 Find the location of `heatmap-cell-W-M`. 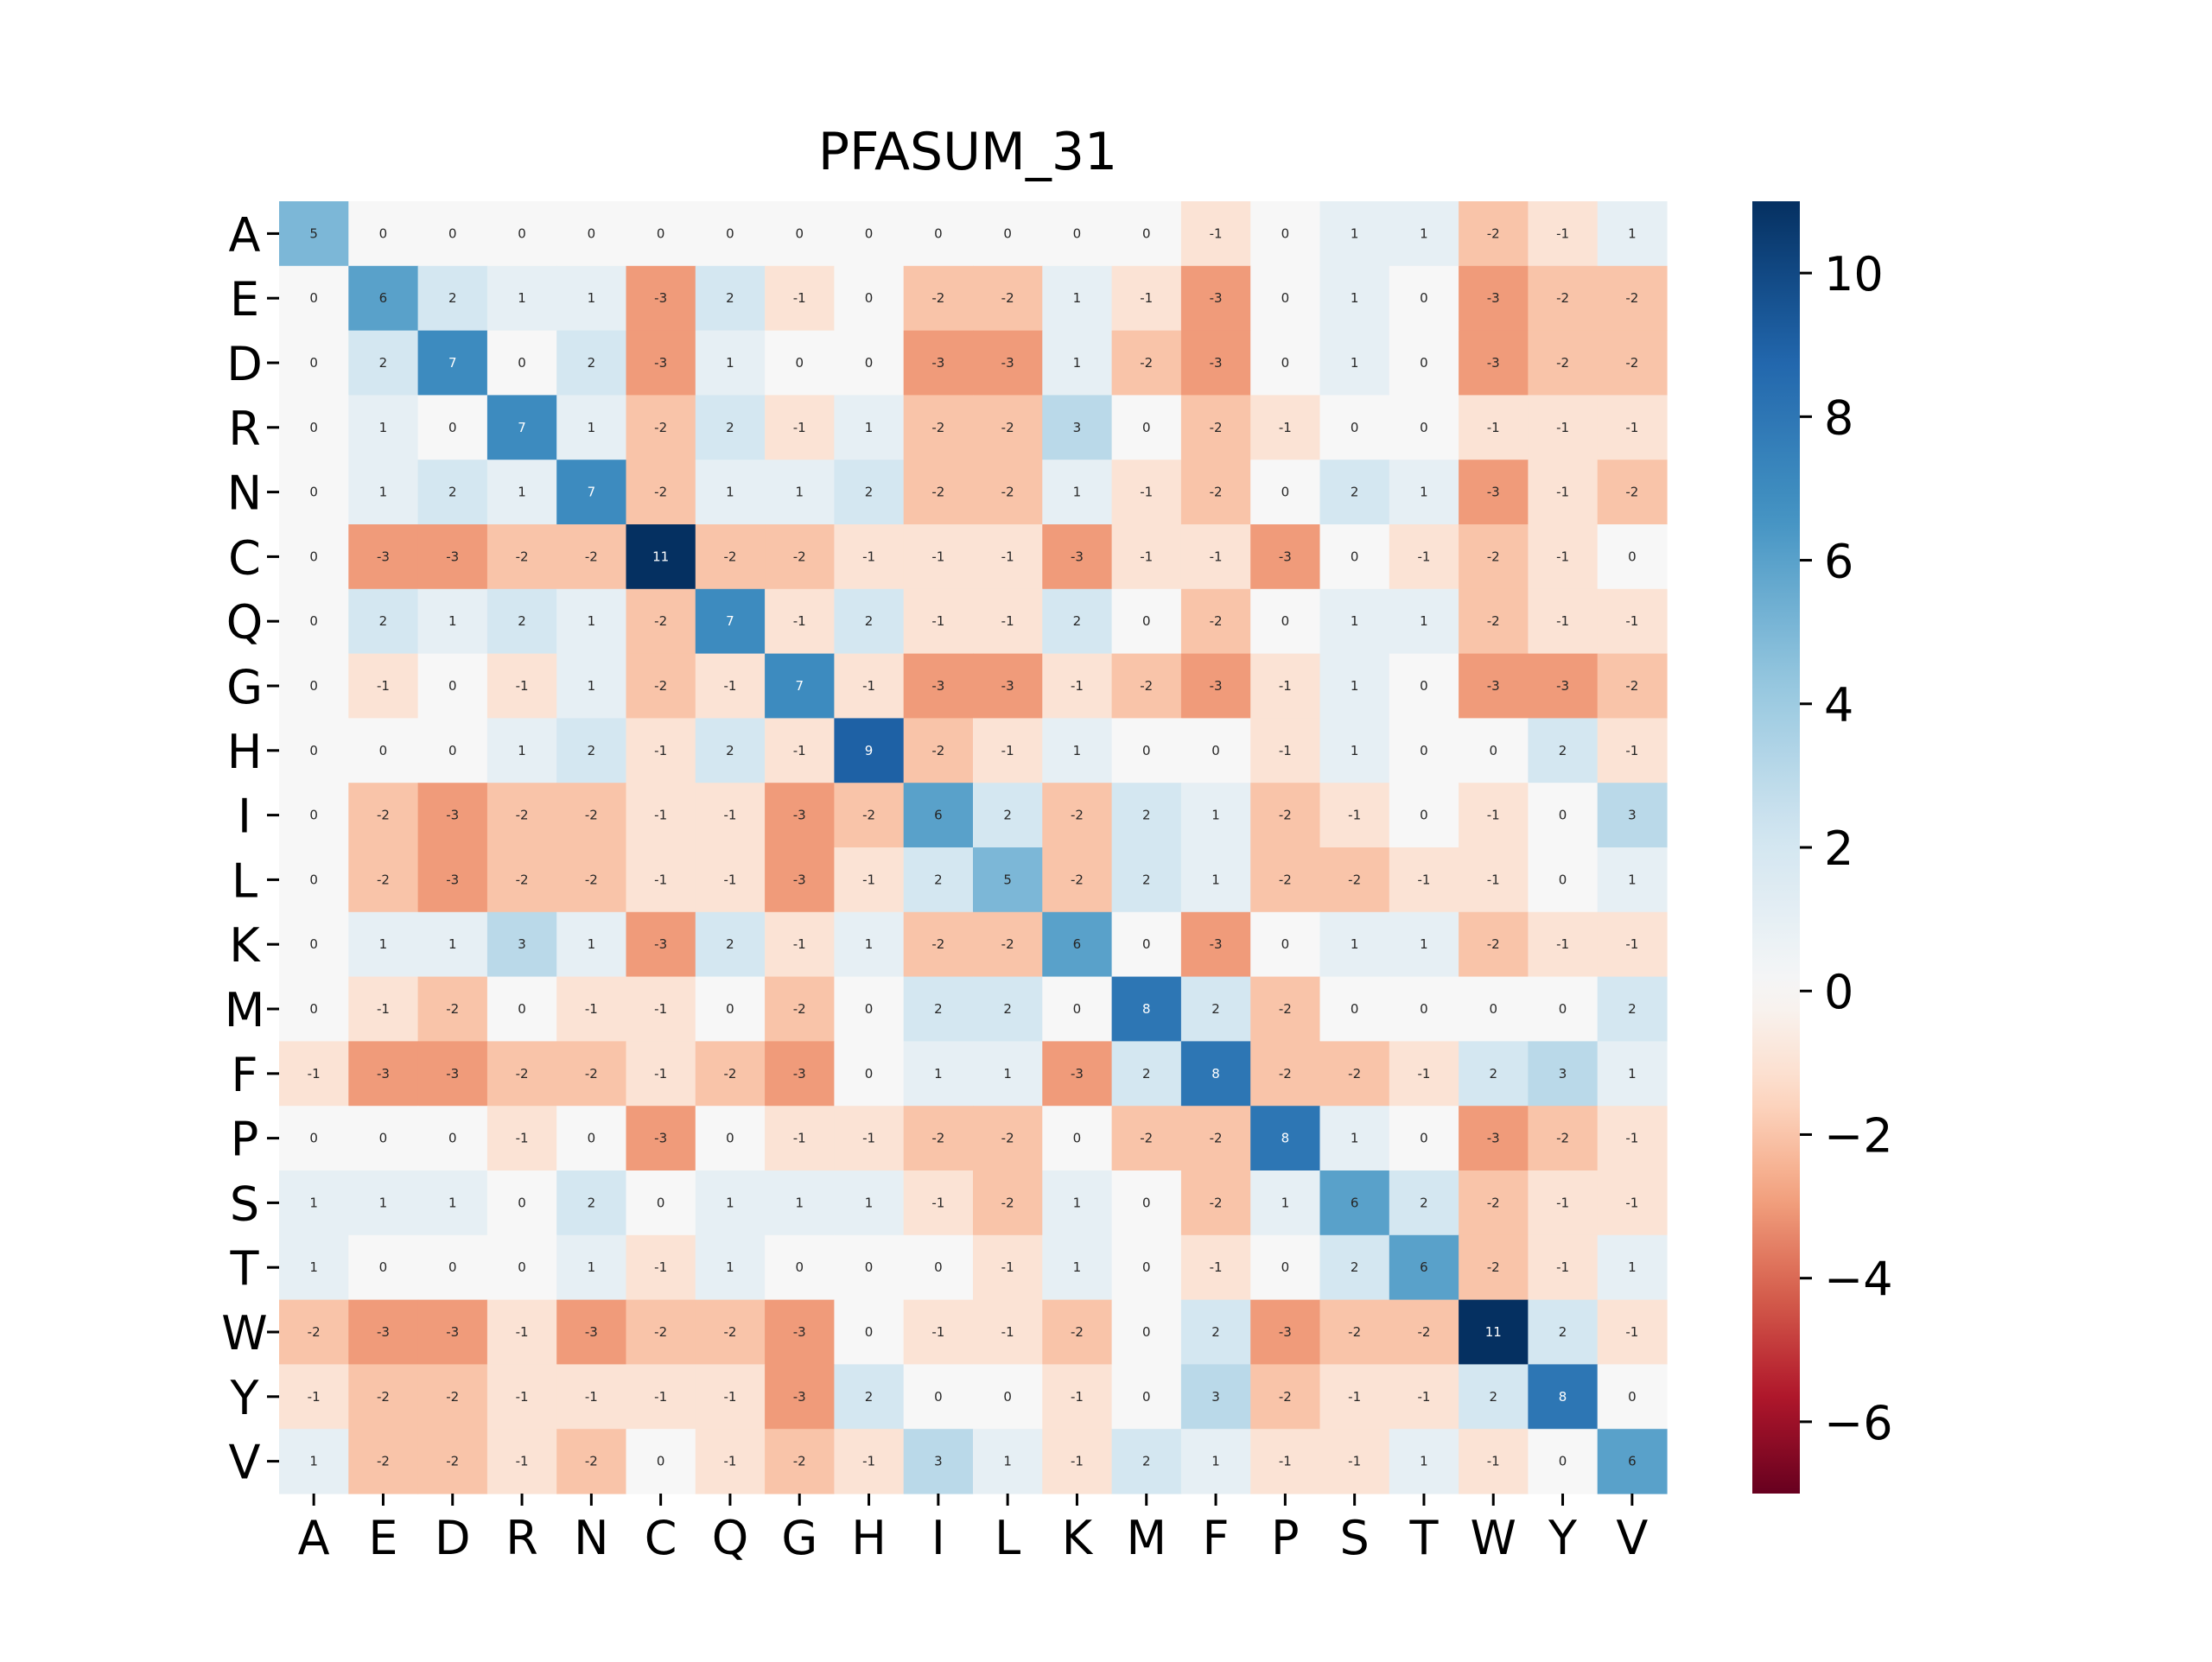

heatmap-cell-W-M is located at coordinates (1146, 1332).